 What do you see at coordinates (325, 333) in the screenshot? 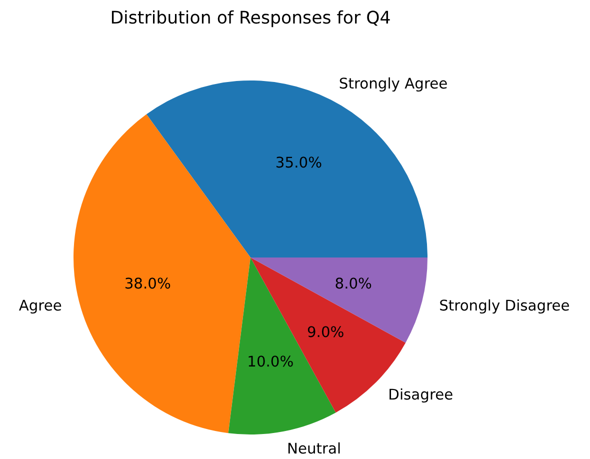
I see `data-label: 9.0%` at bounding box center [325, 333].